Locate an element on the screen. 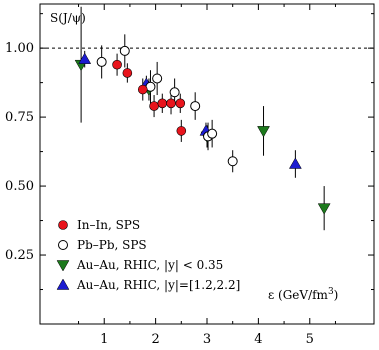 This screenshot has height=350, width=379. legend-label: Au–Au, RHIC, |y|=[1.2,2.2] is located at coordinates (158, 285).